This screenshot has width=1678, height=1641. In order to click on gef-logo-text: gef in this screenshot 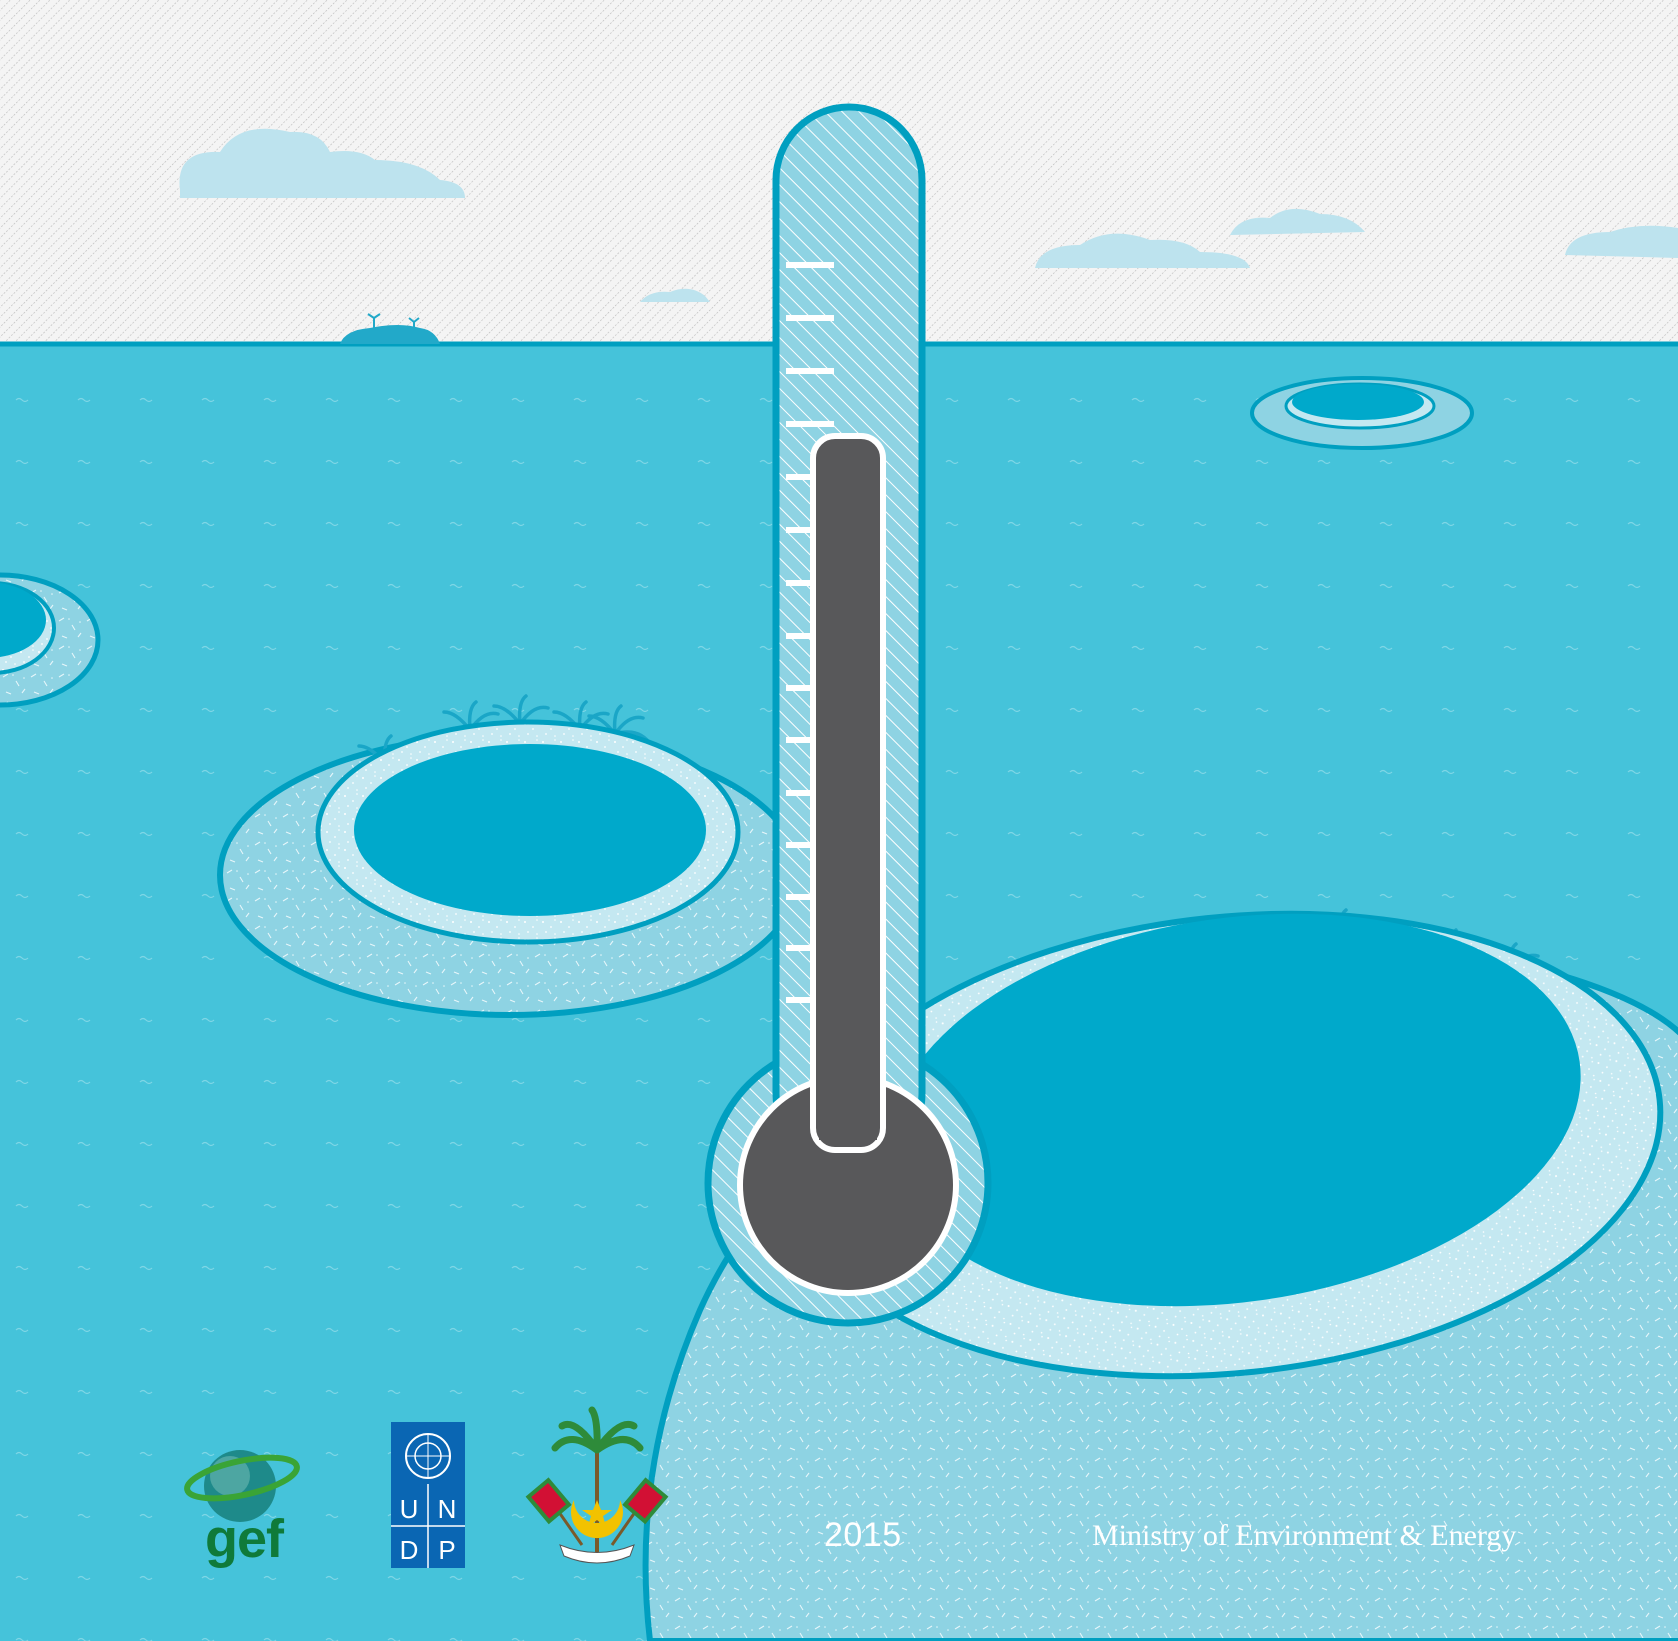, I will do `click(244, 1539)`.